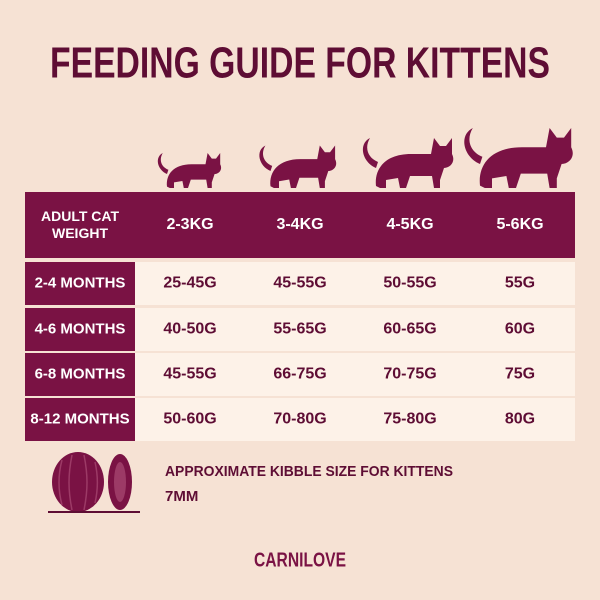 This screenshot has width=600, height=600. I want to click on table-cell: 50-55G, so click(409, 283).